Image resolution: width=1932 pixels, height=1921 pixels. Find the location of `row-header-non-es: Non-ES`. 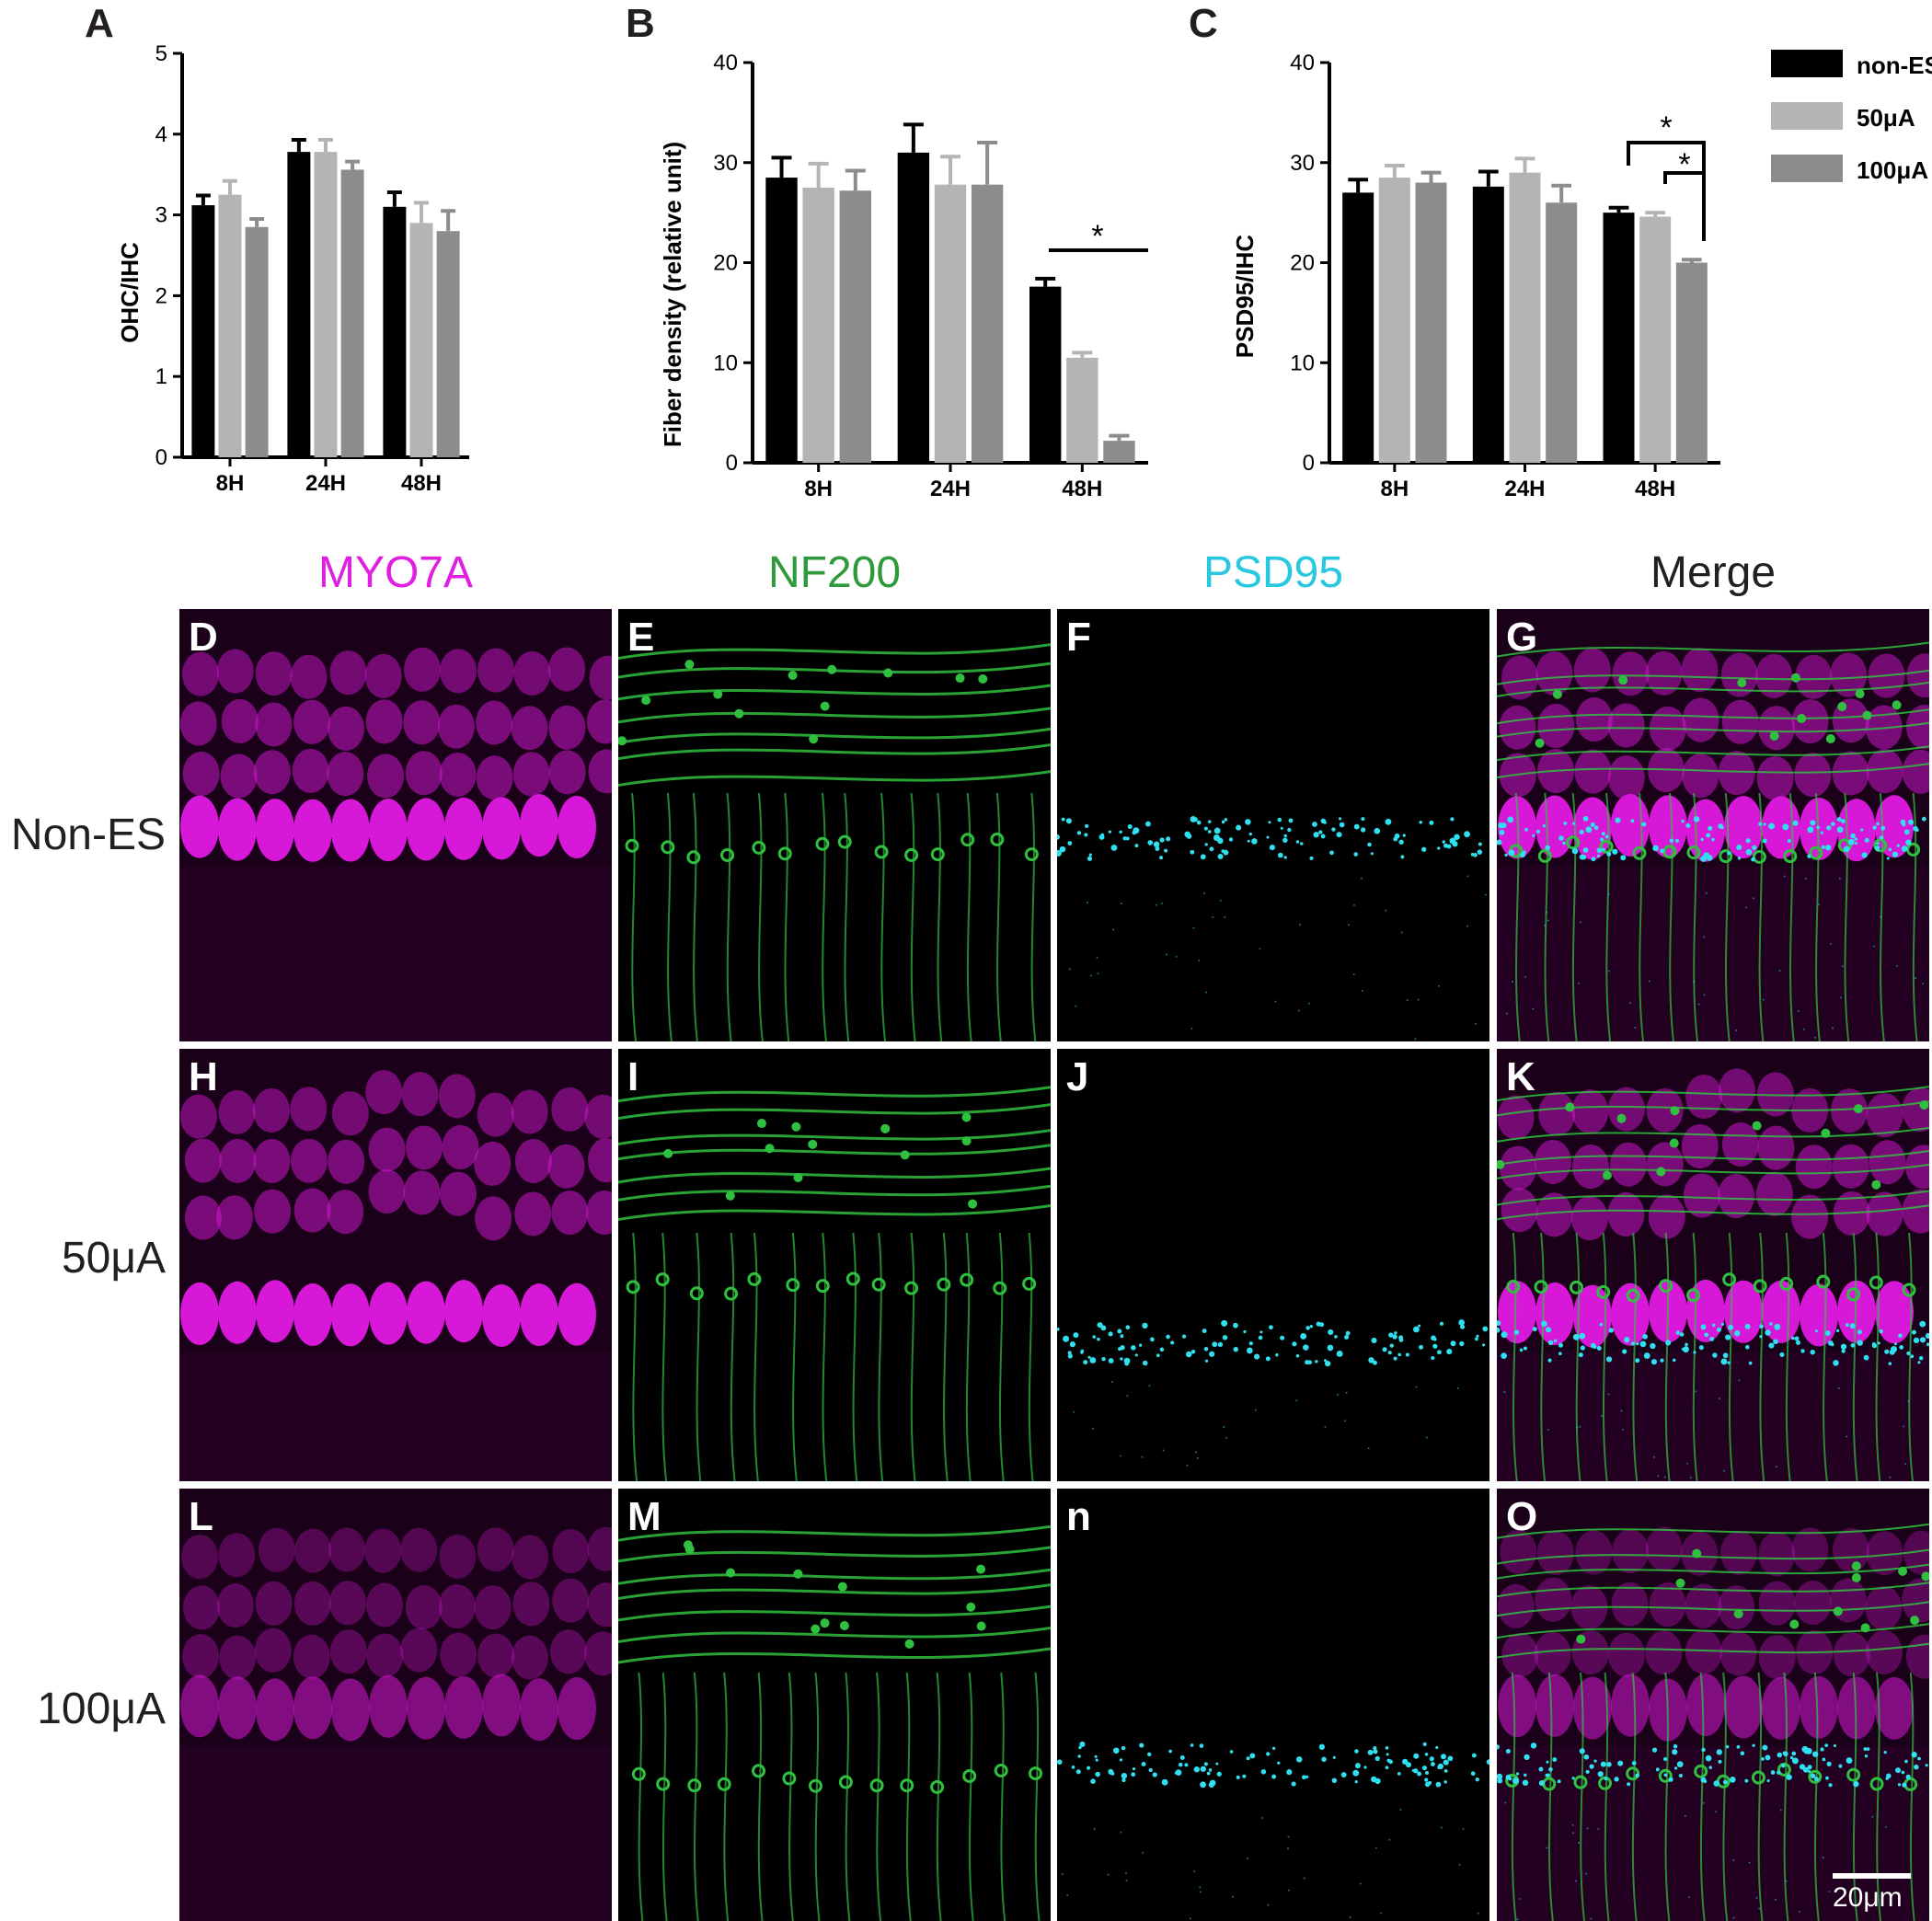

row-header-non-es: Non-ES is located at coordinates (88, 835).